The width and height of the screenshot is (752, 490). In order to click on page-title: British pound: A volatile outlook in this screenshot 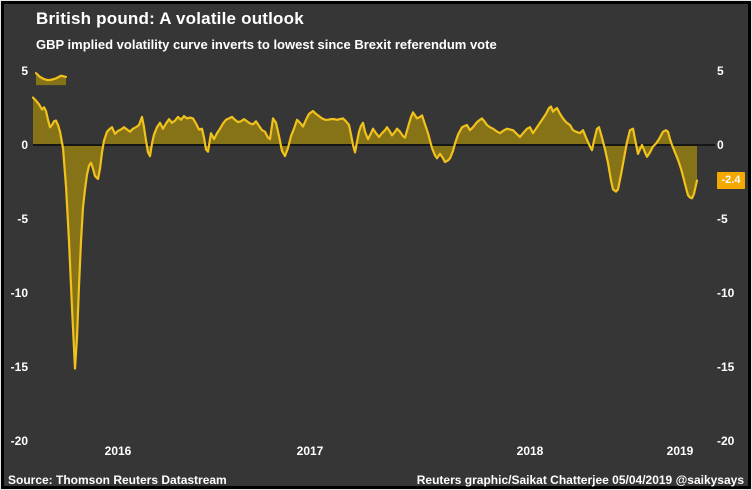, I will do `click(170, 18)`.